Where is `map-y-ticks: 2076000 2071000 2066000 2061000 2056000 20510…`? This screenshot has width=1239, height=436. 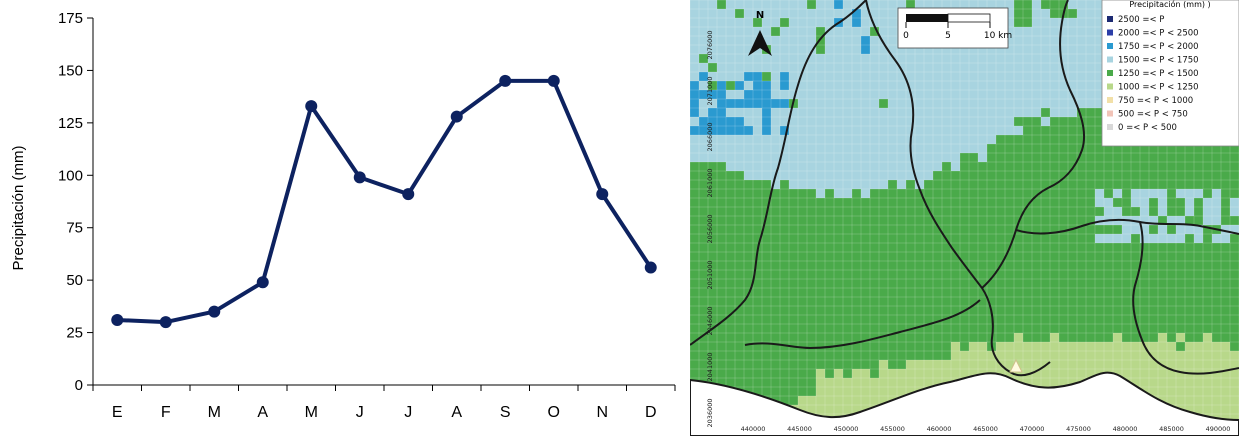
map-y-ticks: 2076000 2071000 2066000 2061000 2056000 20510… is located at coordinates (710, 229).